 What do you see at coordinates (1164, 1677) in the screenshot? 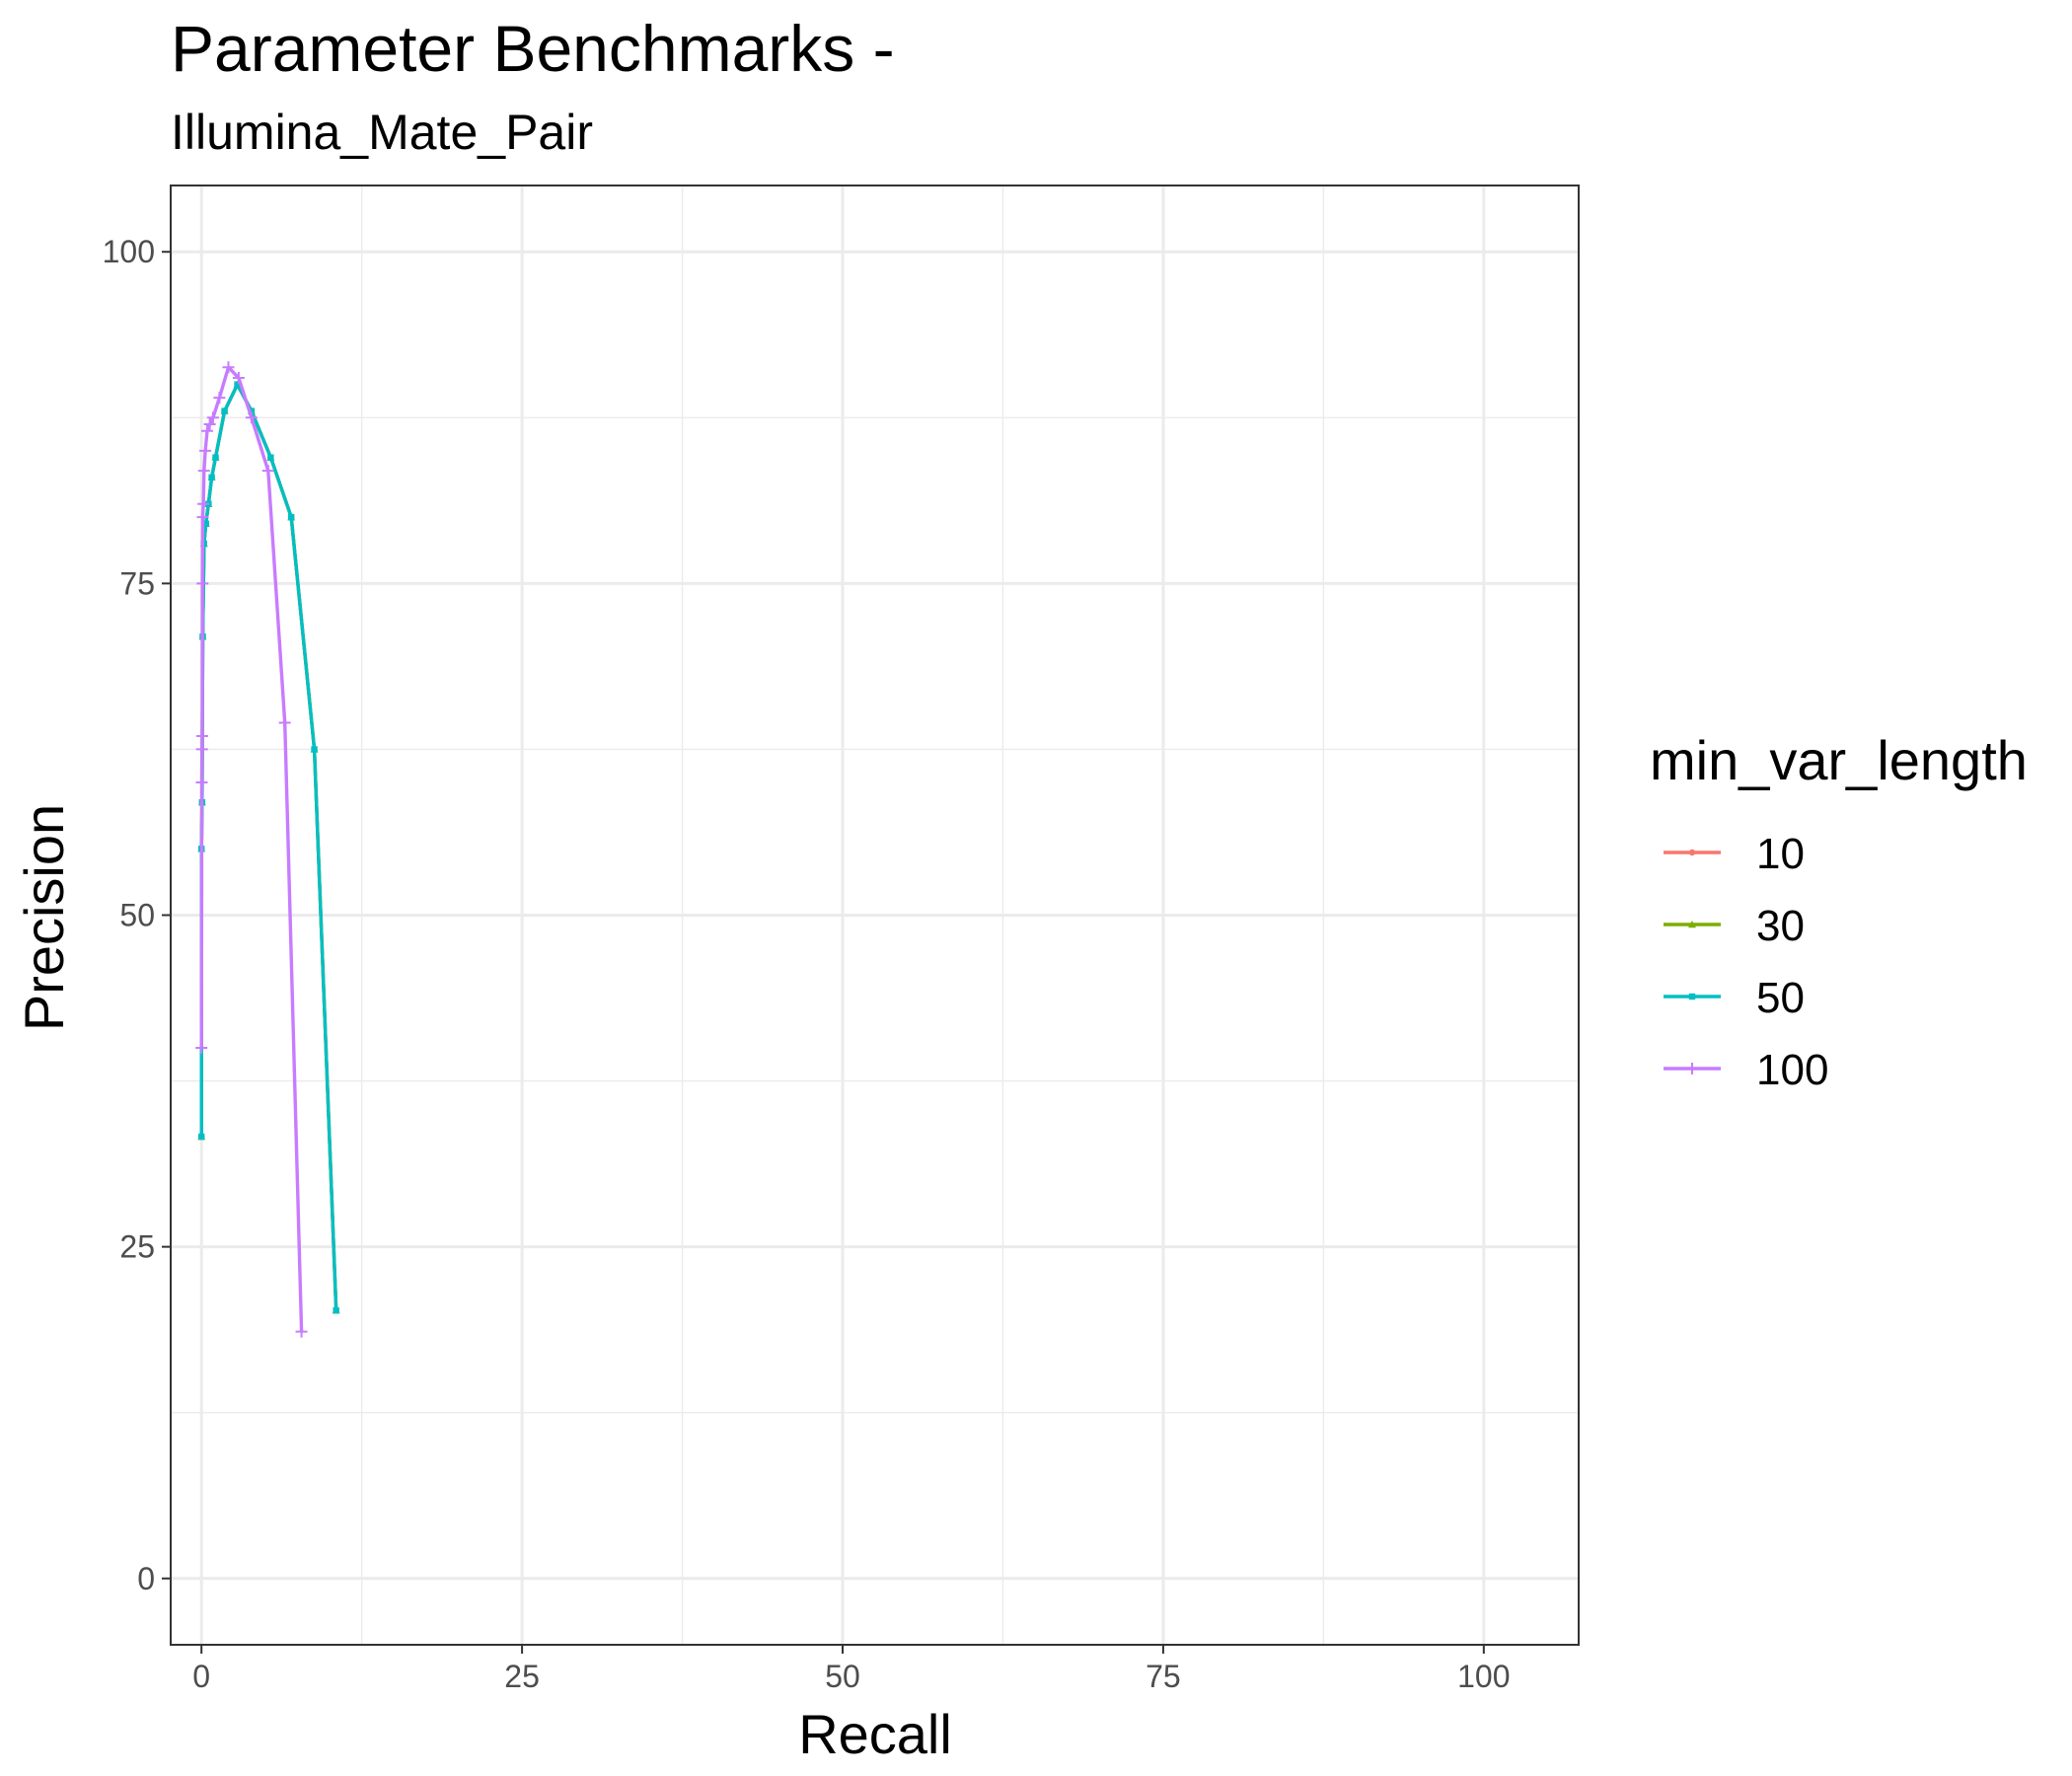
I see `x-tick-label: 75` at bounding box center [1164, 1677].